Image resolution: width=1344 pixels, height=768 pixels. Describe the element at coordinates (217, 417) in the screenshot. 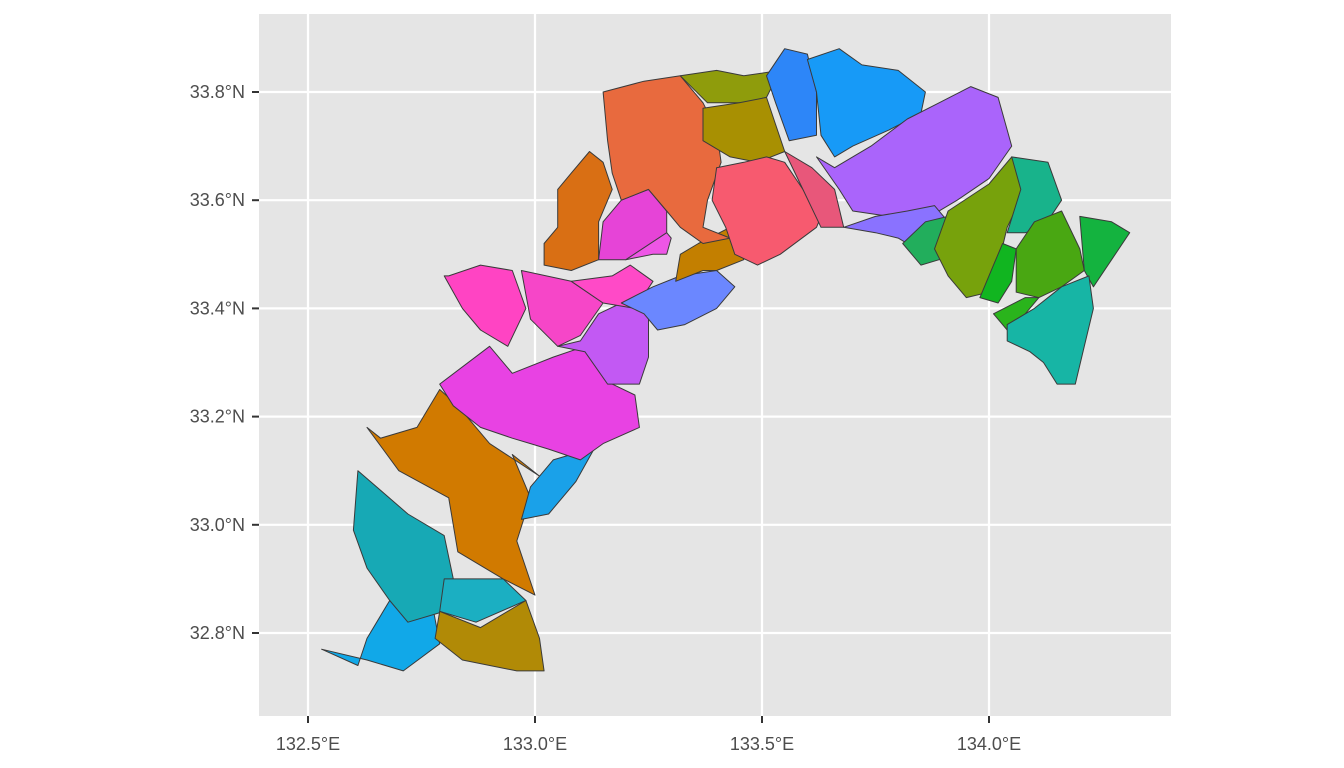

I see `y-tick-label: 33.2°N` at that location.